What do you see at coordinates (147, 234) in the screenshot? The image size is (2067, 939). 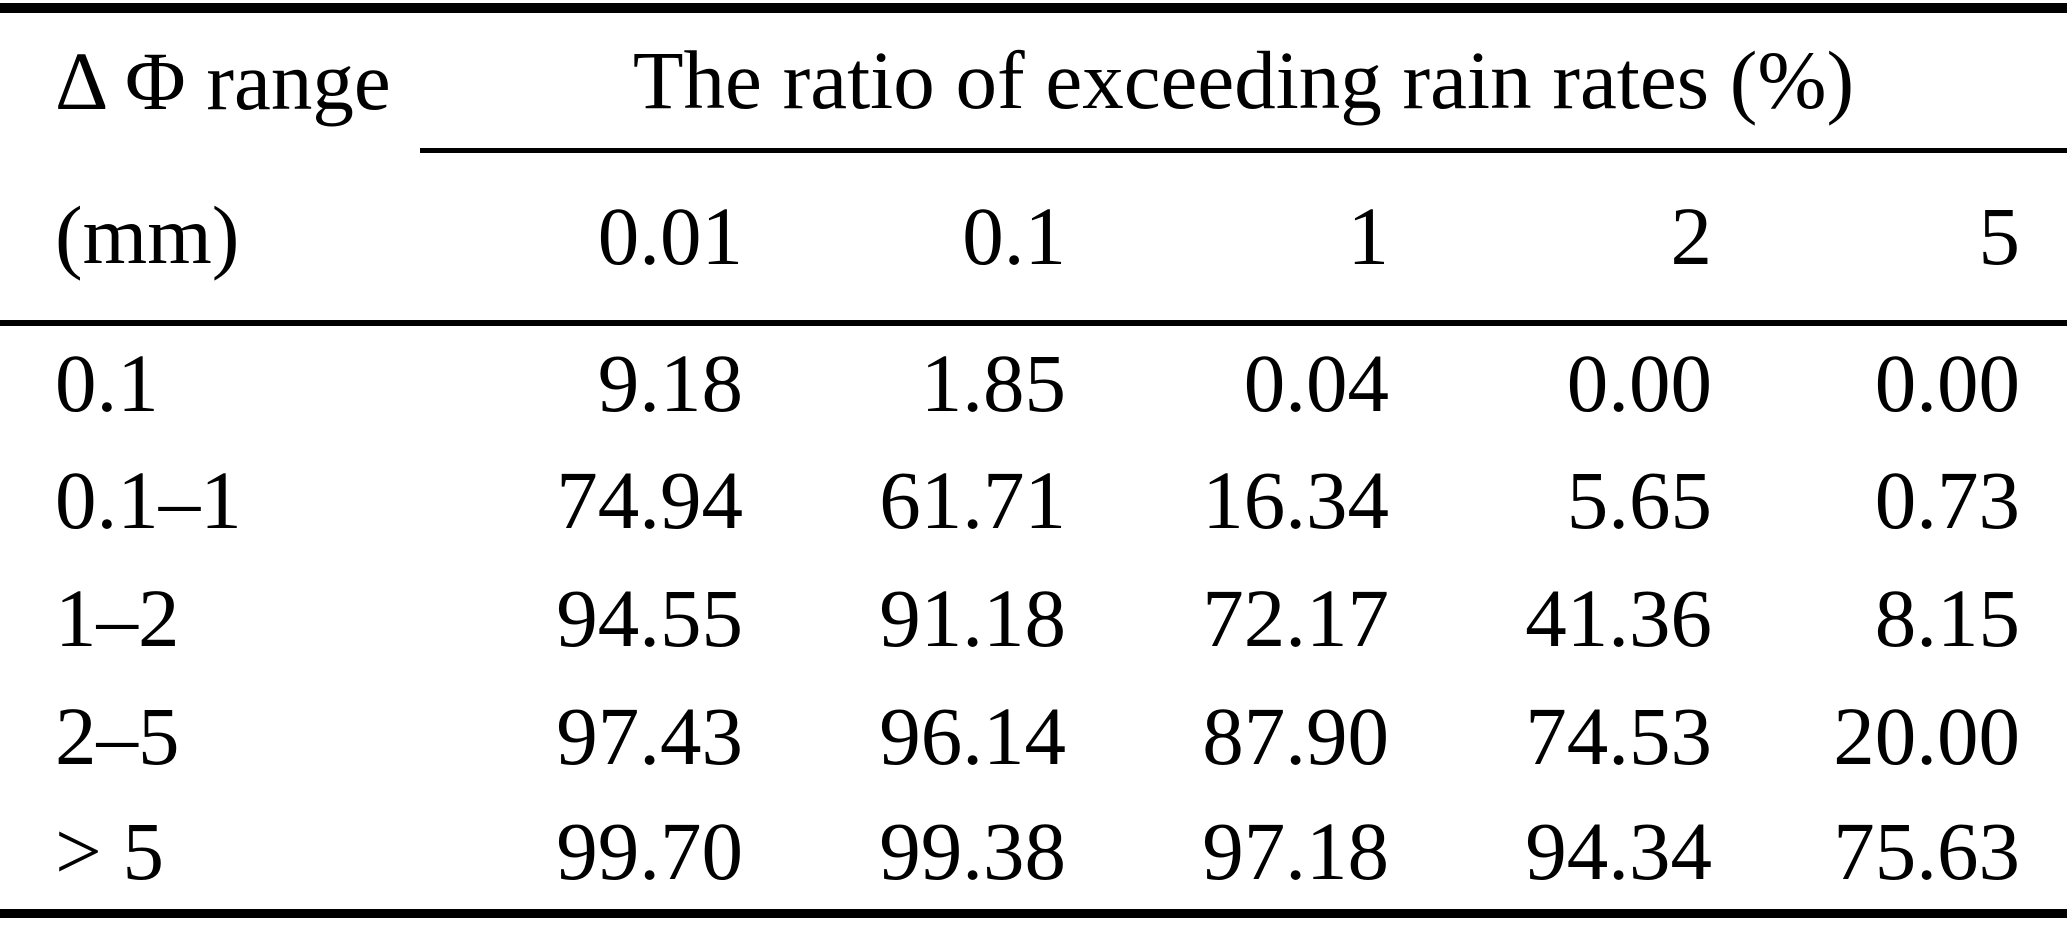 I see `unit-header: (mm)` at bounding box center [147, 234].